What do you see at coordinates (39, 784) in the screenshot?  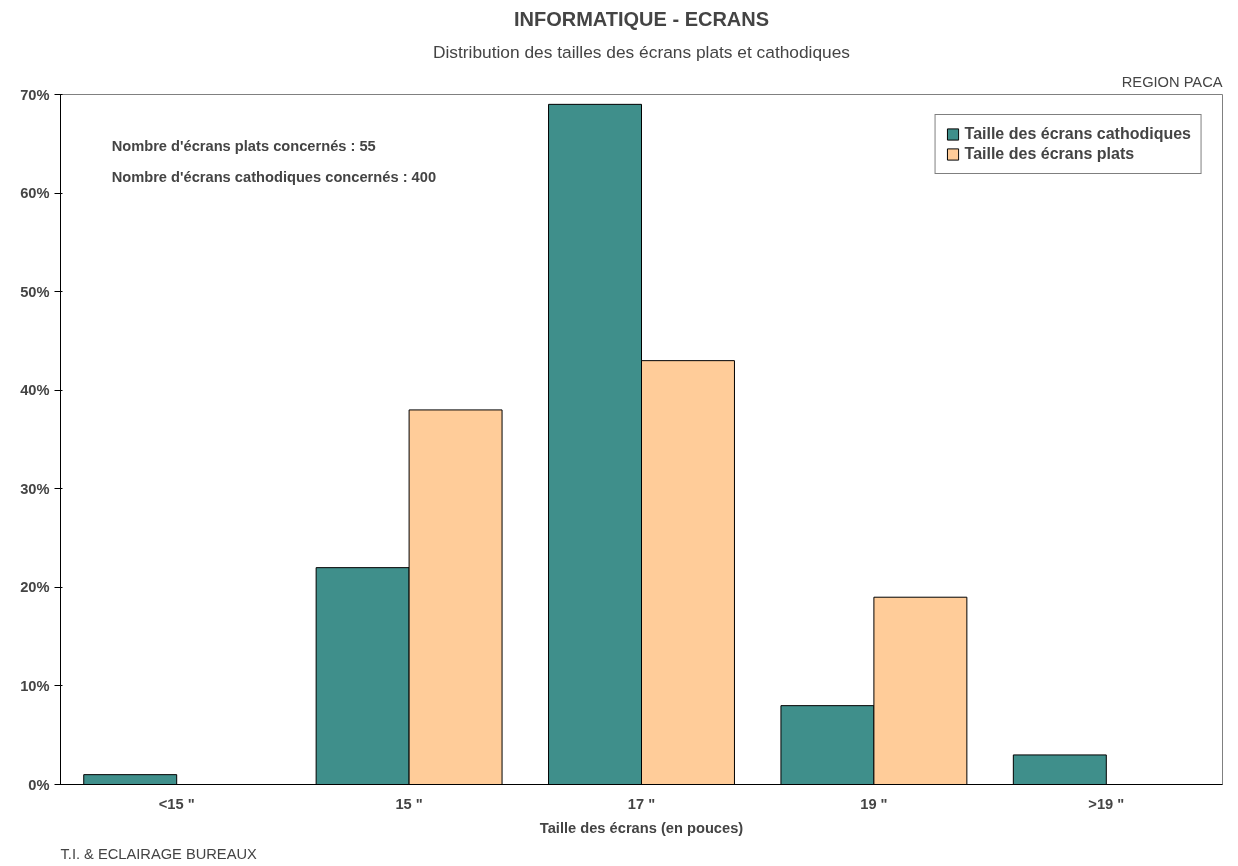 I see `y-tick-label: 0%` at bounding box center [39, 784].